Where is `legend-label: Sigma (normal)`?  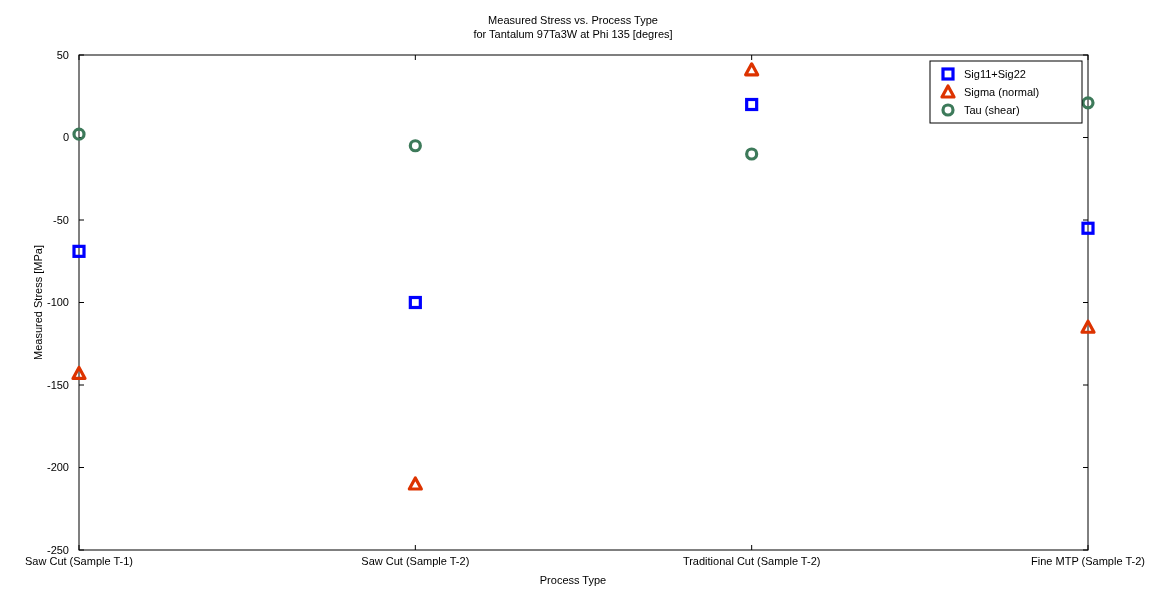
legend-label: Sigma (normal) is located at coordinates (1002, 91).